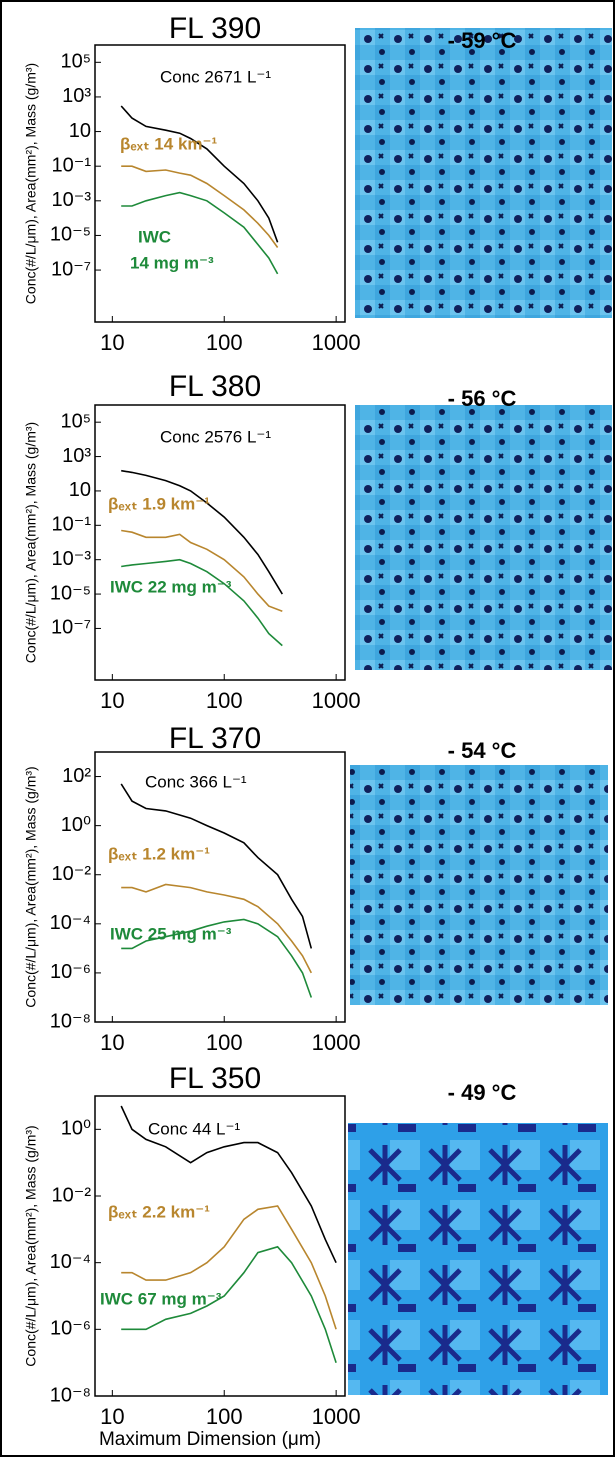 This screenshot has height=1457, width=615. I want to click on image-title: - 56 °C, so click(482, 398).